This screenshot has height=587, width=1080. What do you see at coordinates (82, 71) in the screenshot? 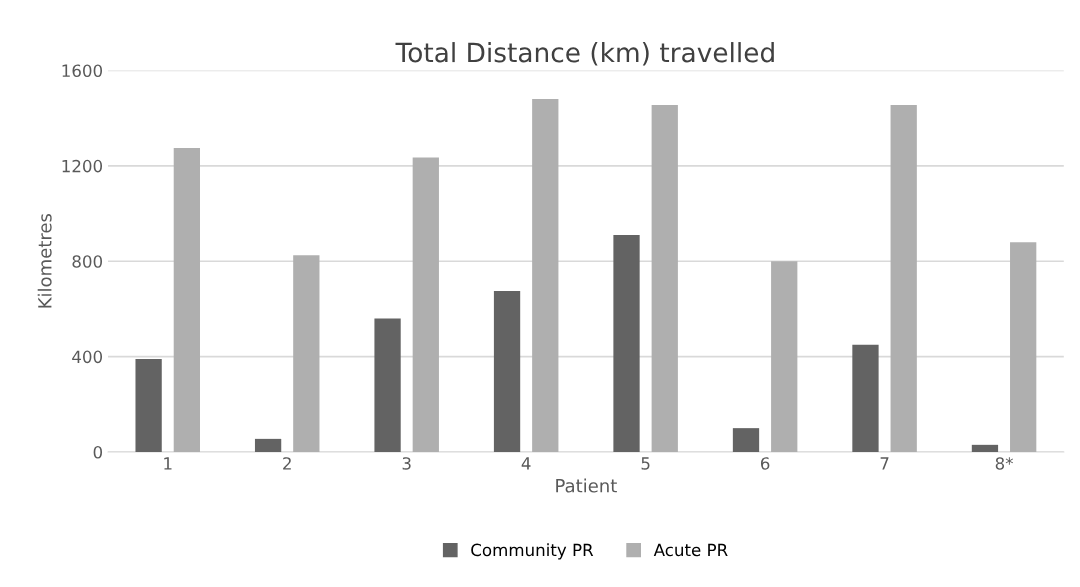
I see `y-tick-label: 1600` at bounding box center [82, 71].